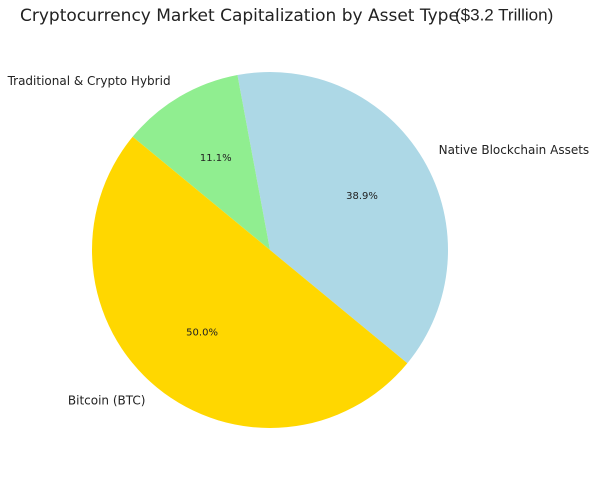  I want to click on pie-slice, so click(201, 162).